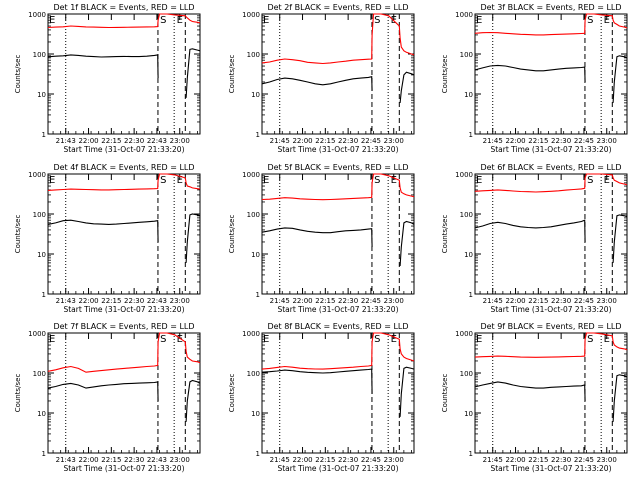 Image resolution: width=640 pixels, height=480 pixels. Describe the element at coordinates (123, 326) in the screenshot. I see `chart-title: Det 7f BLACK = Events, RED = LLD` at that location.